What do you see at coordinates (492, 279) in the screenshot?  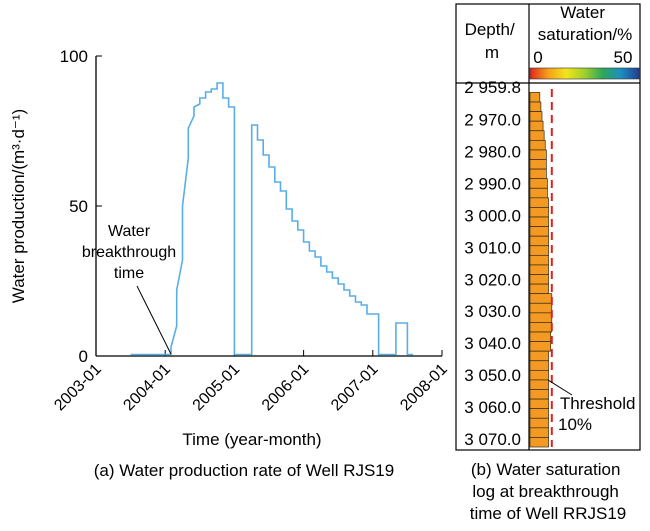 I see `depth-tick-label: 3 020.0` at bounding box center [492, 279].